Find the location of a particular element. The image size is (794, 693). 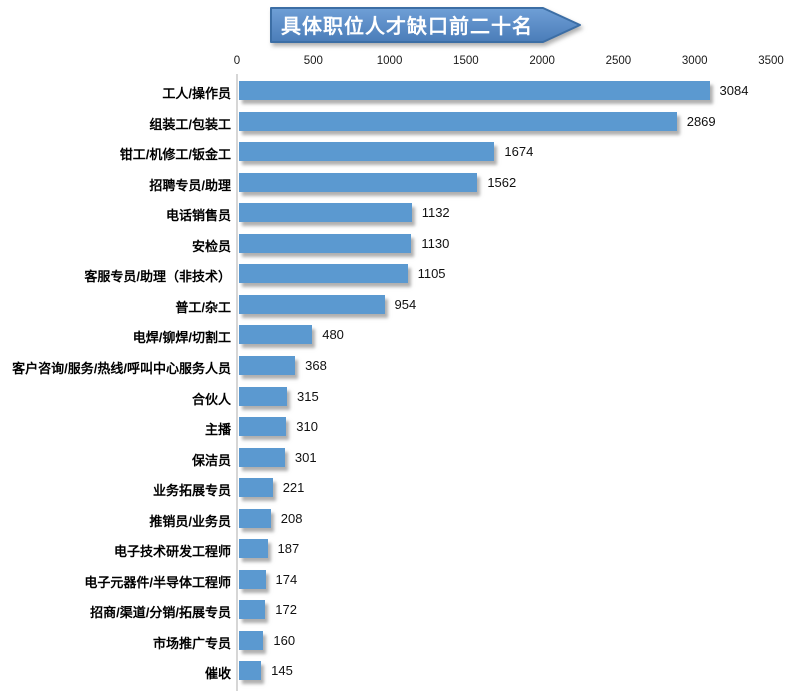

category-label: 市场推广专员 is located at coordinates (191, 643).